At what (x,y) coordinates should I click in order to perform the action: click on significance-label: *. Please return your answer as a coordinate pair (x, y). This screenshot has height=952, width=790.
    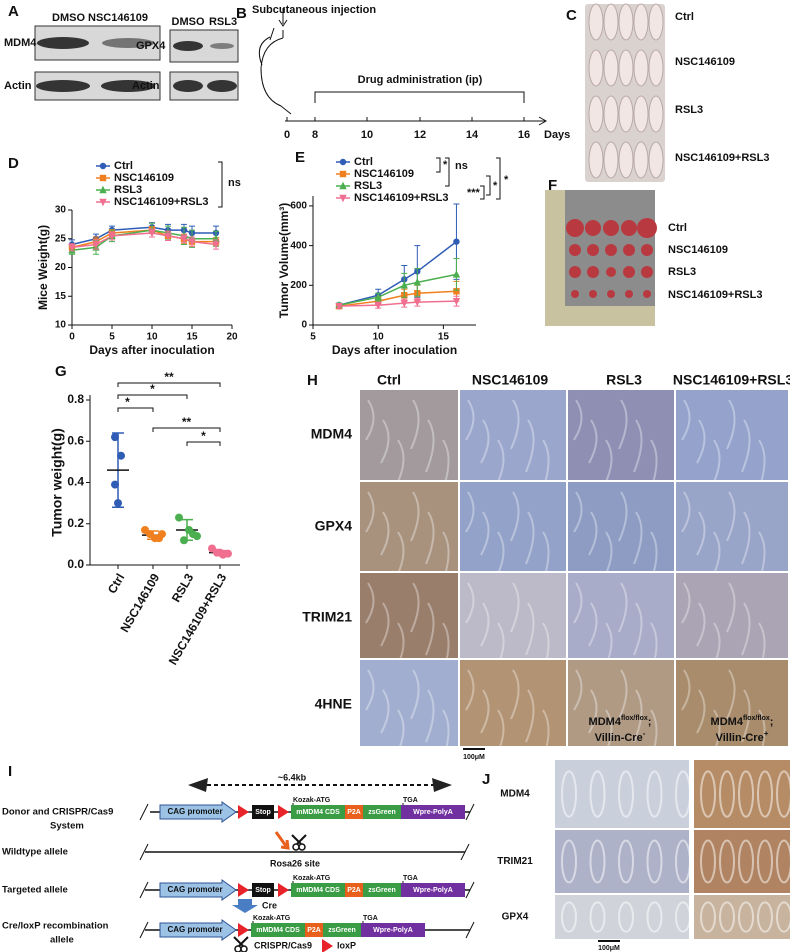
    Looking at the image, I should click on (127, 402).